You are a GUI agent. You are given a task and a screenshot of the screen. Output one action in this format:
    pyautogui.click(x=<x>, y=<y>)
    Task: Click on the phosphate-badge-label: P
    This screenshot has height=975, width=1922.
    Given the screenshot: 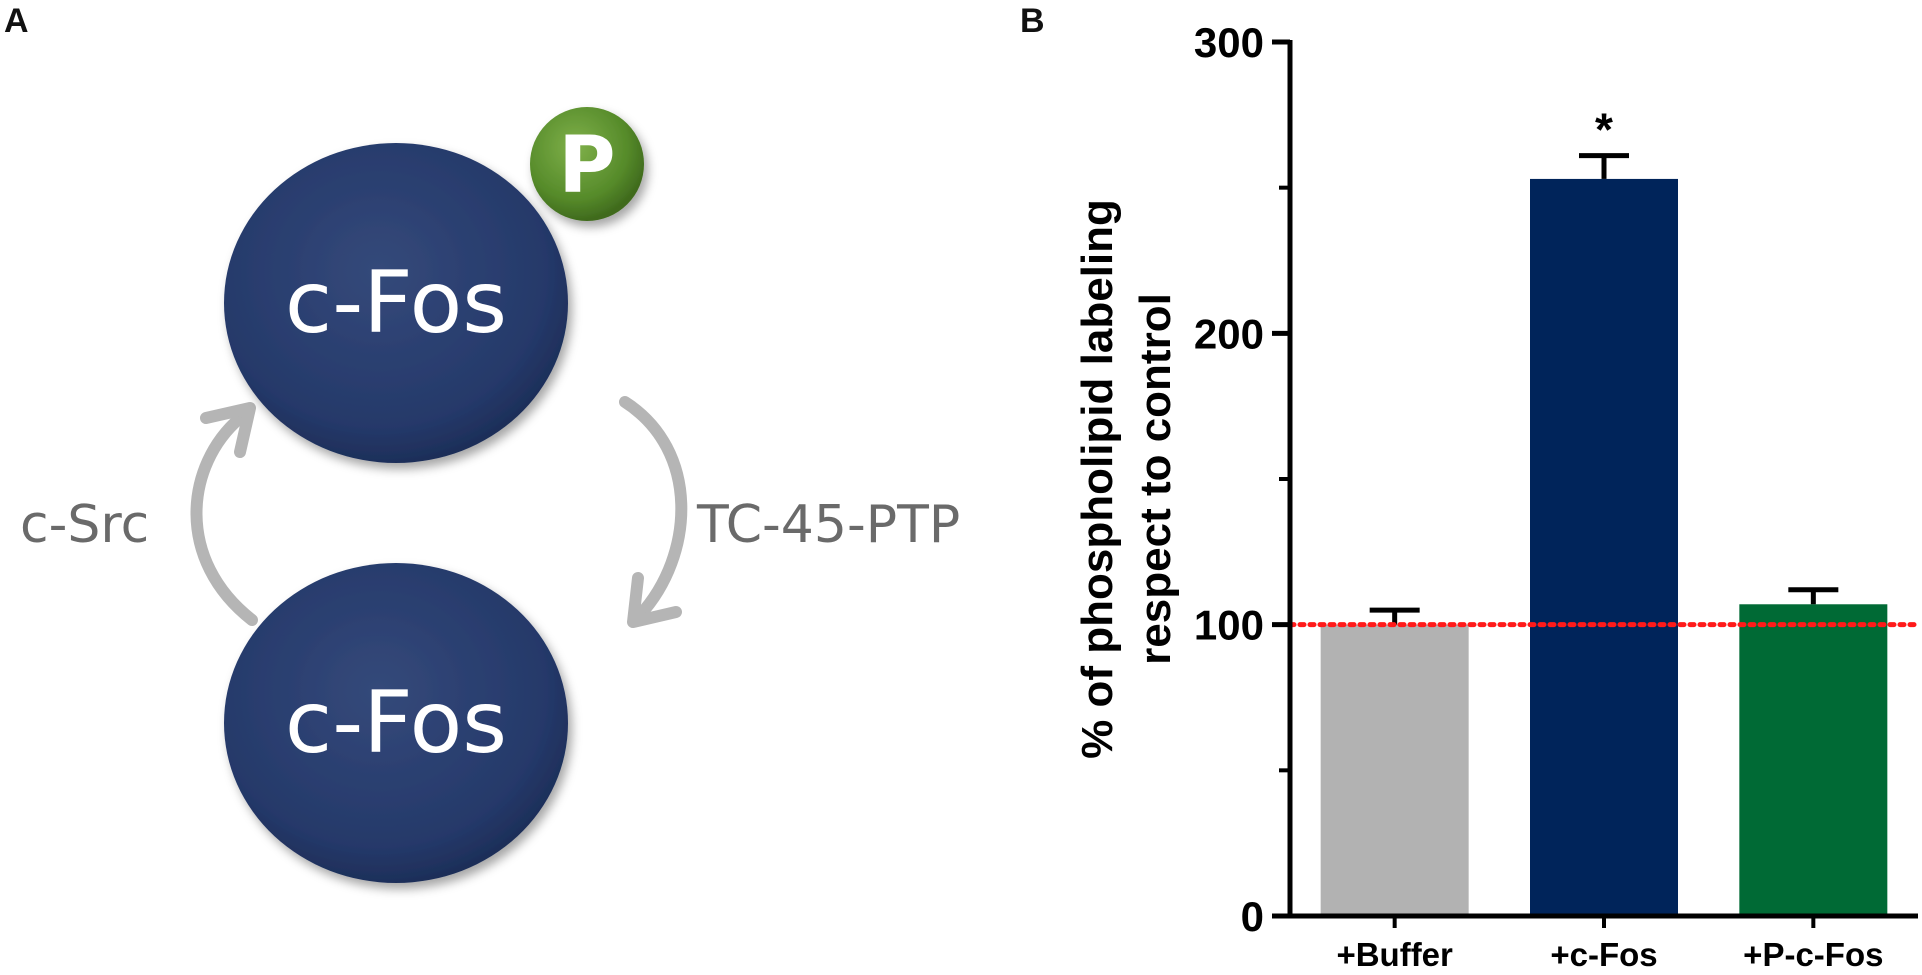 What is the action you would take?
    pyautogui.click(x=586, y=166)
    